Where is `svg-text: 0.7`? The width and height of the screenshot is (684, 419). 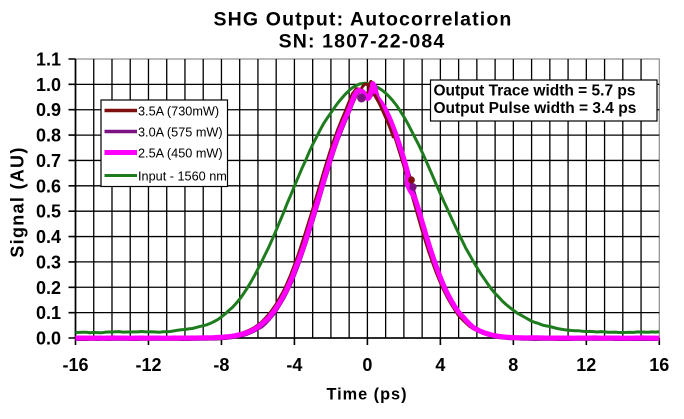
svg-text: 0.7 is located at coordinates (48, 161).